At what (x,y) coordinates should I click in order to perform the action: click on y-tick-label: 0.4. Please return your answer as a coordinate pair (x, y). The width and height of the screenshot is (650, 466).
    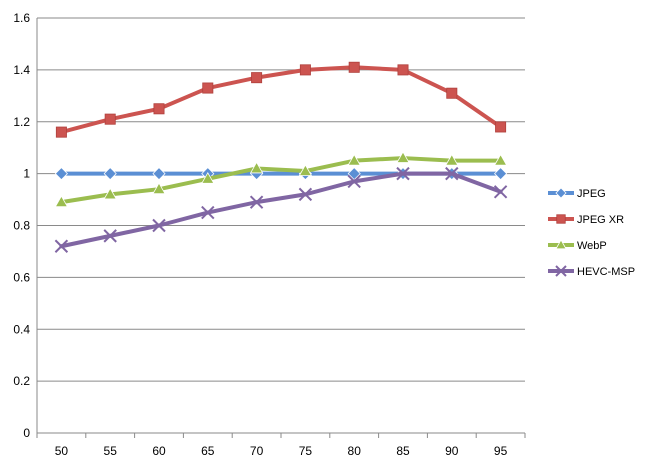
    Looking at the image, I should click on (21, 329).